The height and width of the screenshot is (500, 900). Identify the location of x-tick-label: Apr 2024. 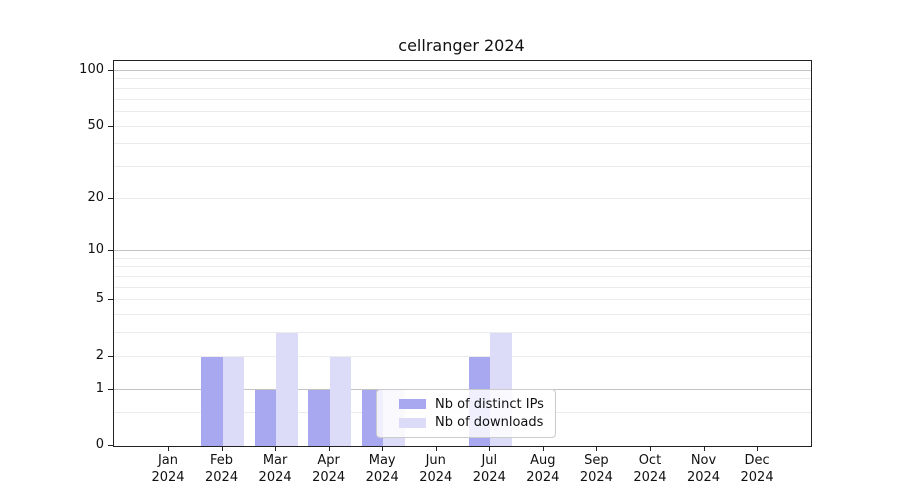
(329, 469).